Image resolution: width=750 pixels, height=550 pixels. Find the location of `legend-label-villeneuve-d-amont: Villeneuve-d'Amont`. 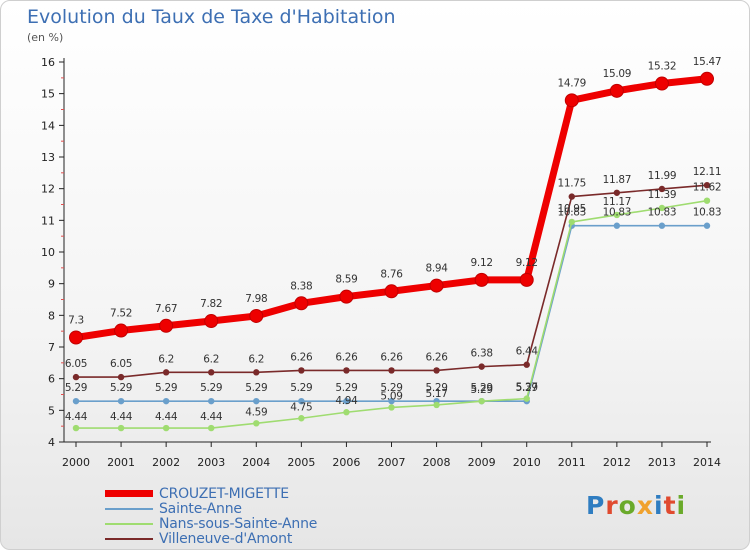

legend-label-villeneuve-d-amont: Villeneuve-d'Amont is located at coordinates (226, 538).